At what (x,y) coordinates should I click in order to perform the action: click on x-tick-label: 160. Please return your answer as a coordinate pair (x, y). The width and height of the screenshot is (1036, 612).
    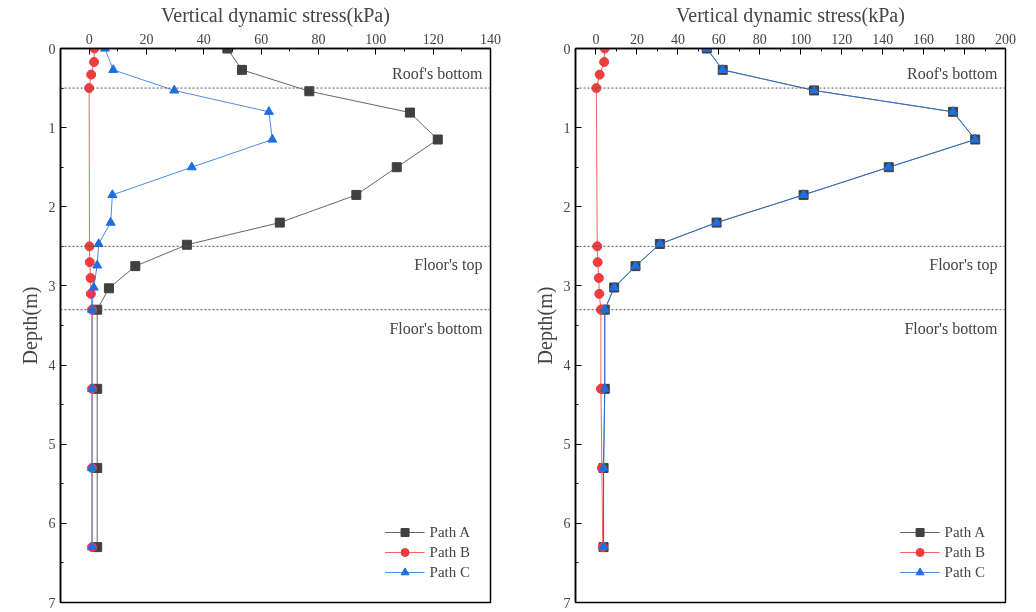
    Looking at the image, I should click on (924, 39).